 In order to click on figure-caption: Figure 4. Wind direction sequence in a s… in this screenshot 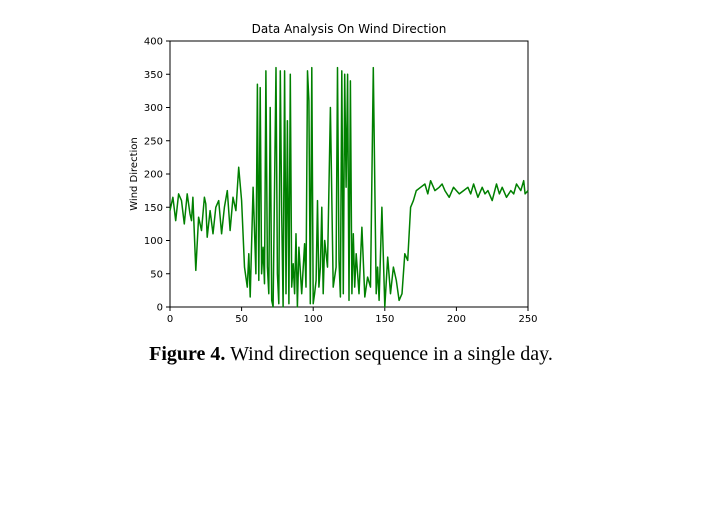, I will do `click(351, 354)`.